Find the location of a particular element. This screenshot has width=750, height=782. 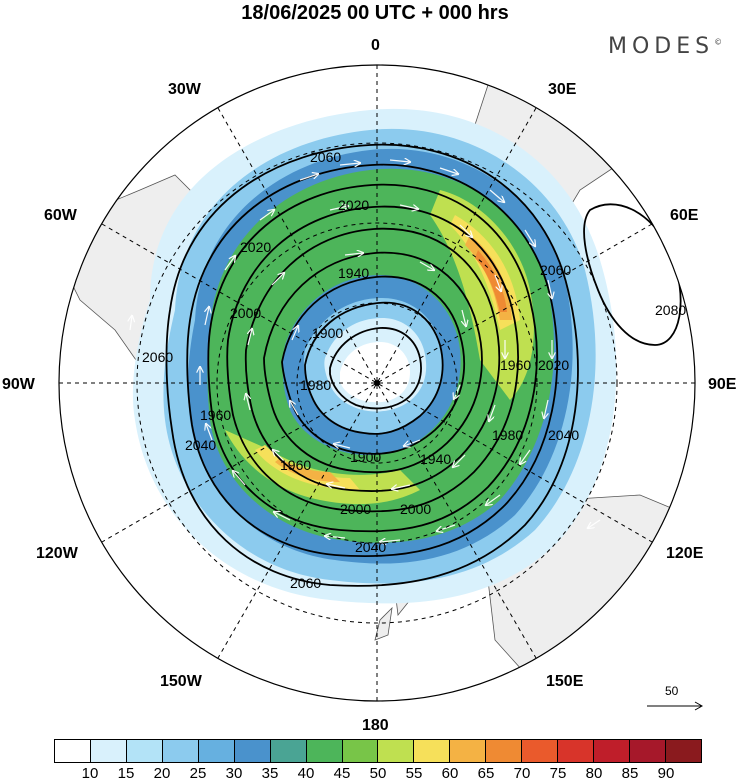

colorbar-tick-label: 35 is located at coordinates (270, 773).